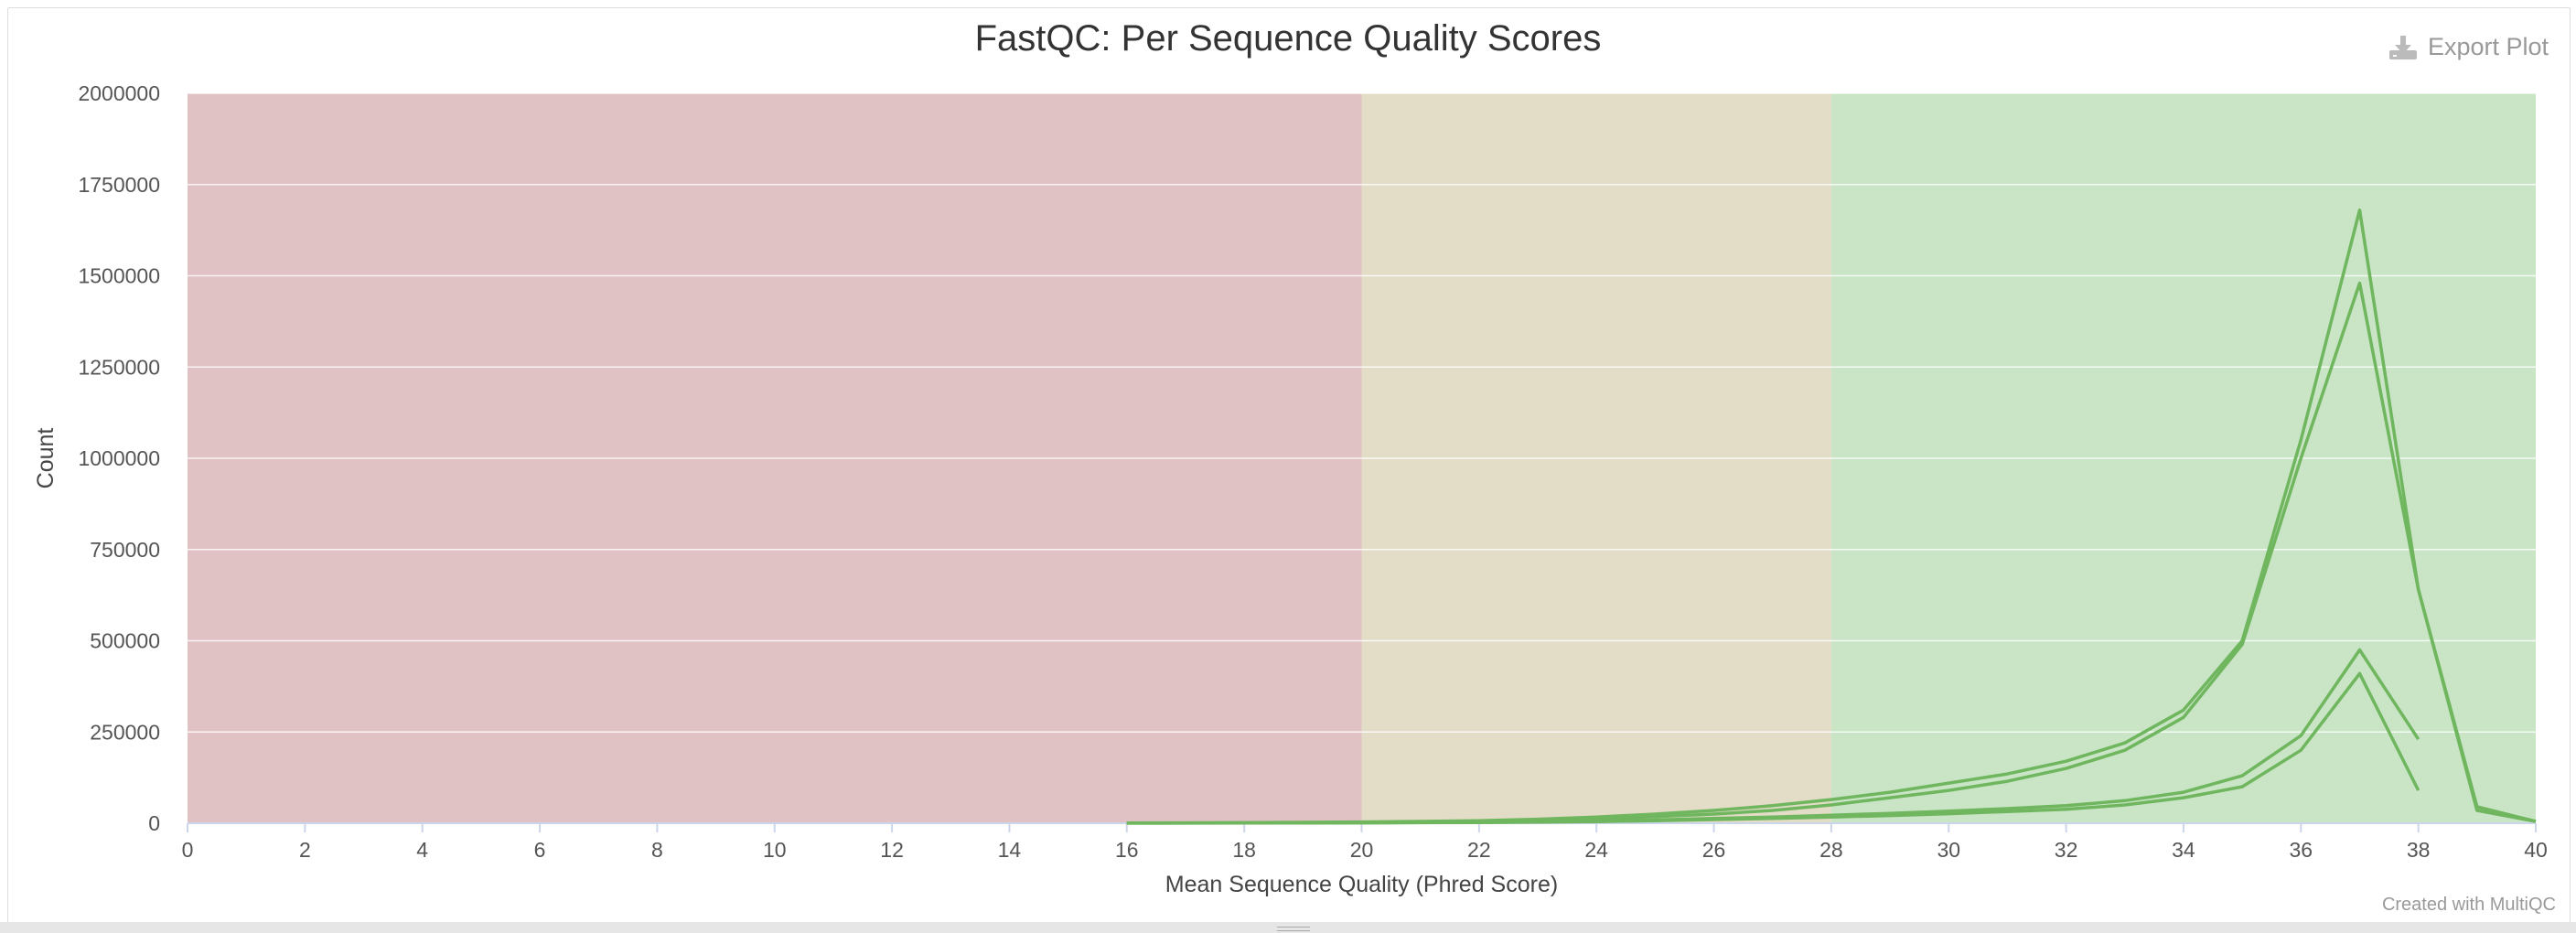  Describe the element at coordinates (119, 276) in the screenshot. I see `y-tick-label: 1500000` at that location.